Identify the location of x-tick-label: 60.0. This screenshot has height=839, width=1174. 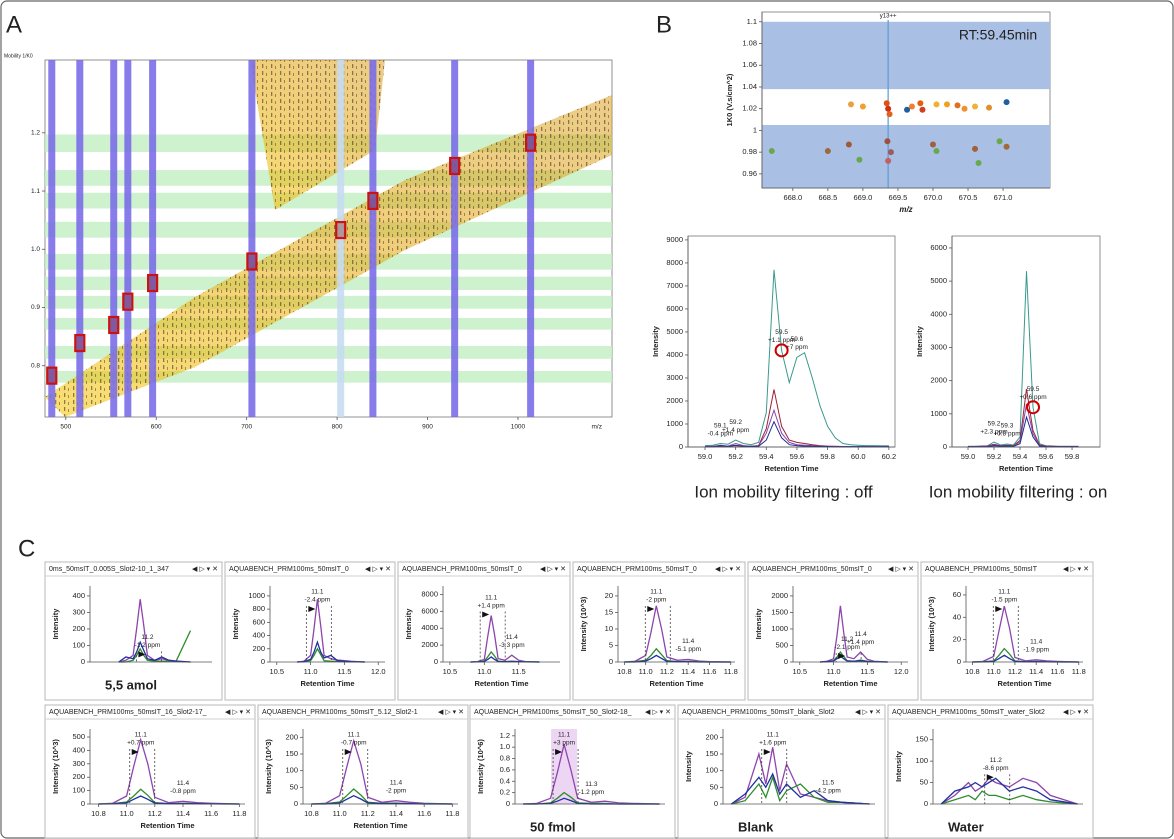
(858, 456).